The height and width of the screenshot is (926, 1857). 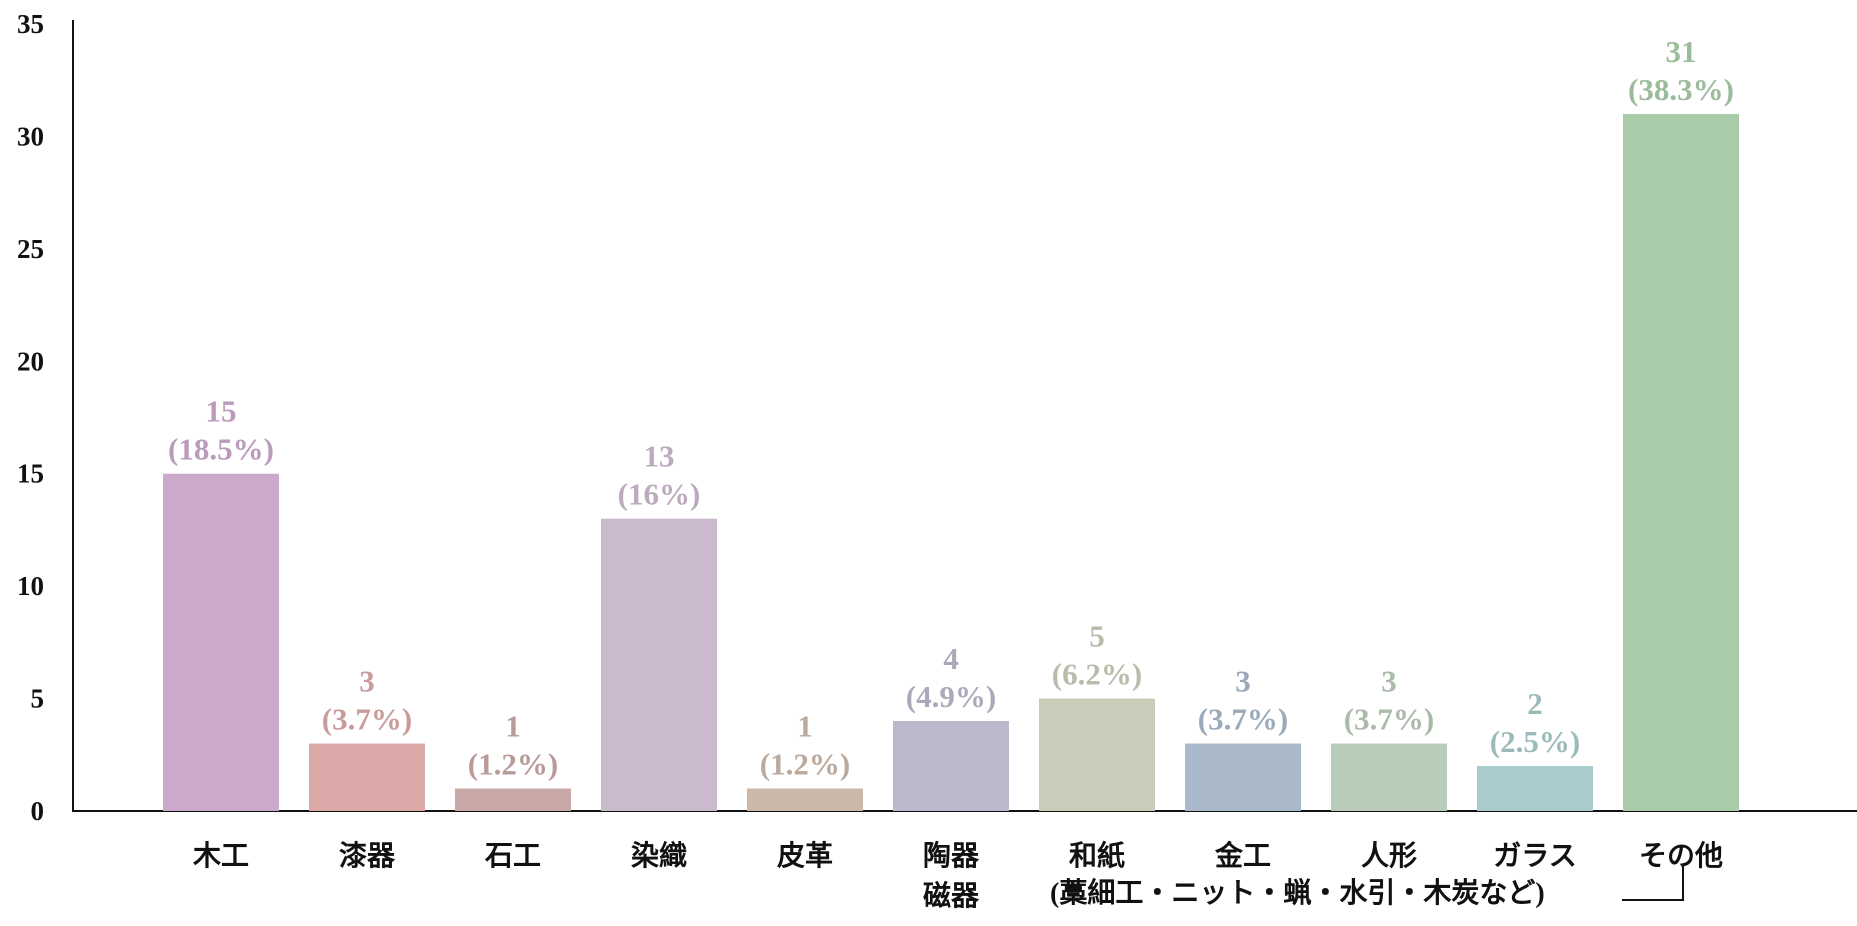 I want to click on x-tick-label: 皮革, so click(x=805, y=856).